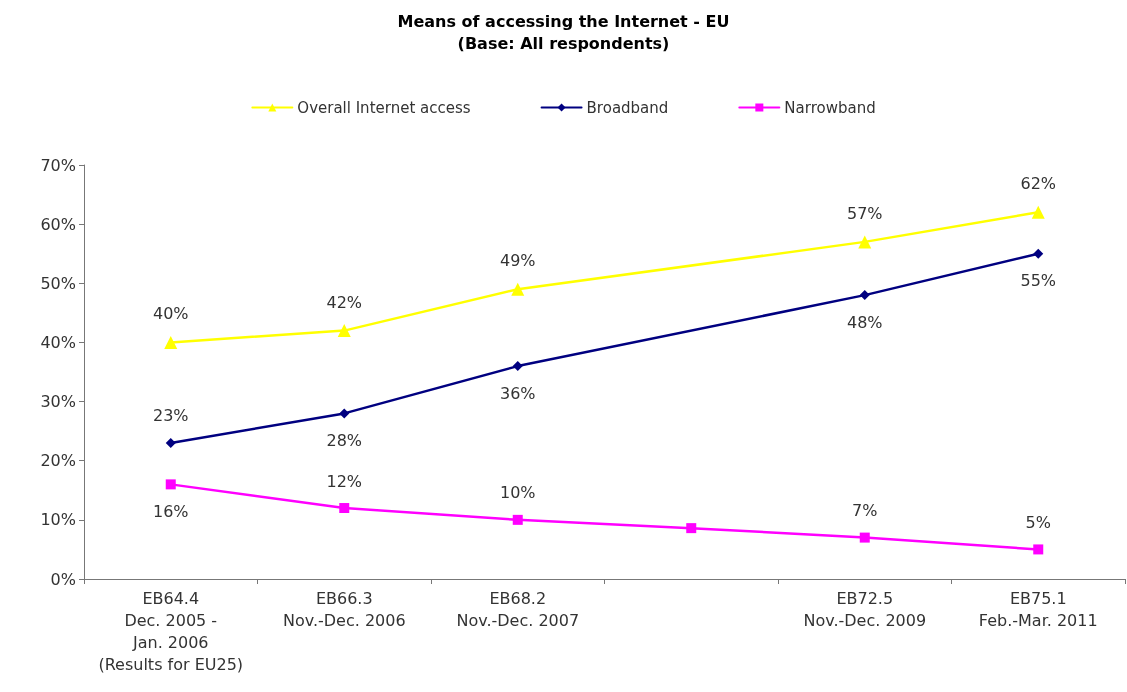 Image resolution: width=1127 pixels, height=692 pixels. I want to click on data-label: 48%, so click(864, 322).